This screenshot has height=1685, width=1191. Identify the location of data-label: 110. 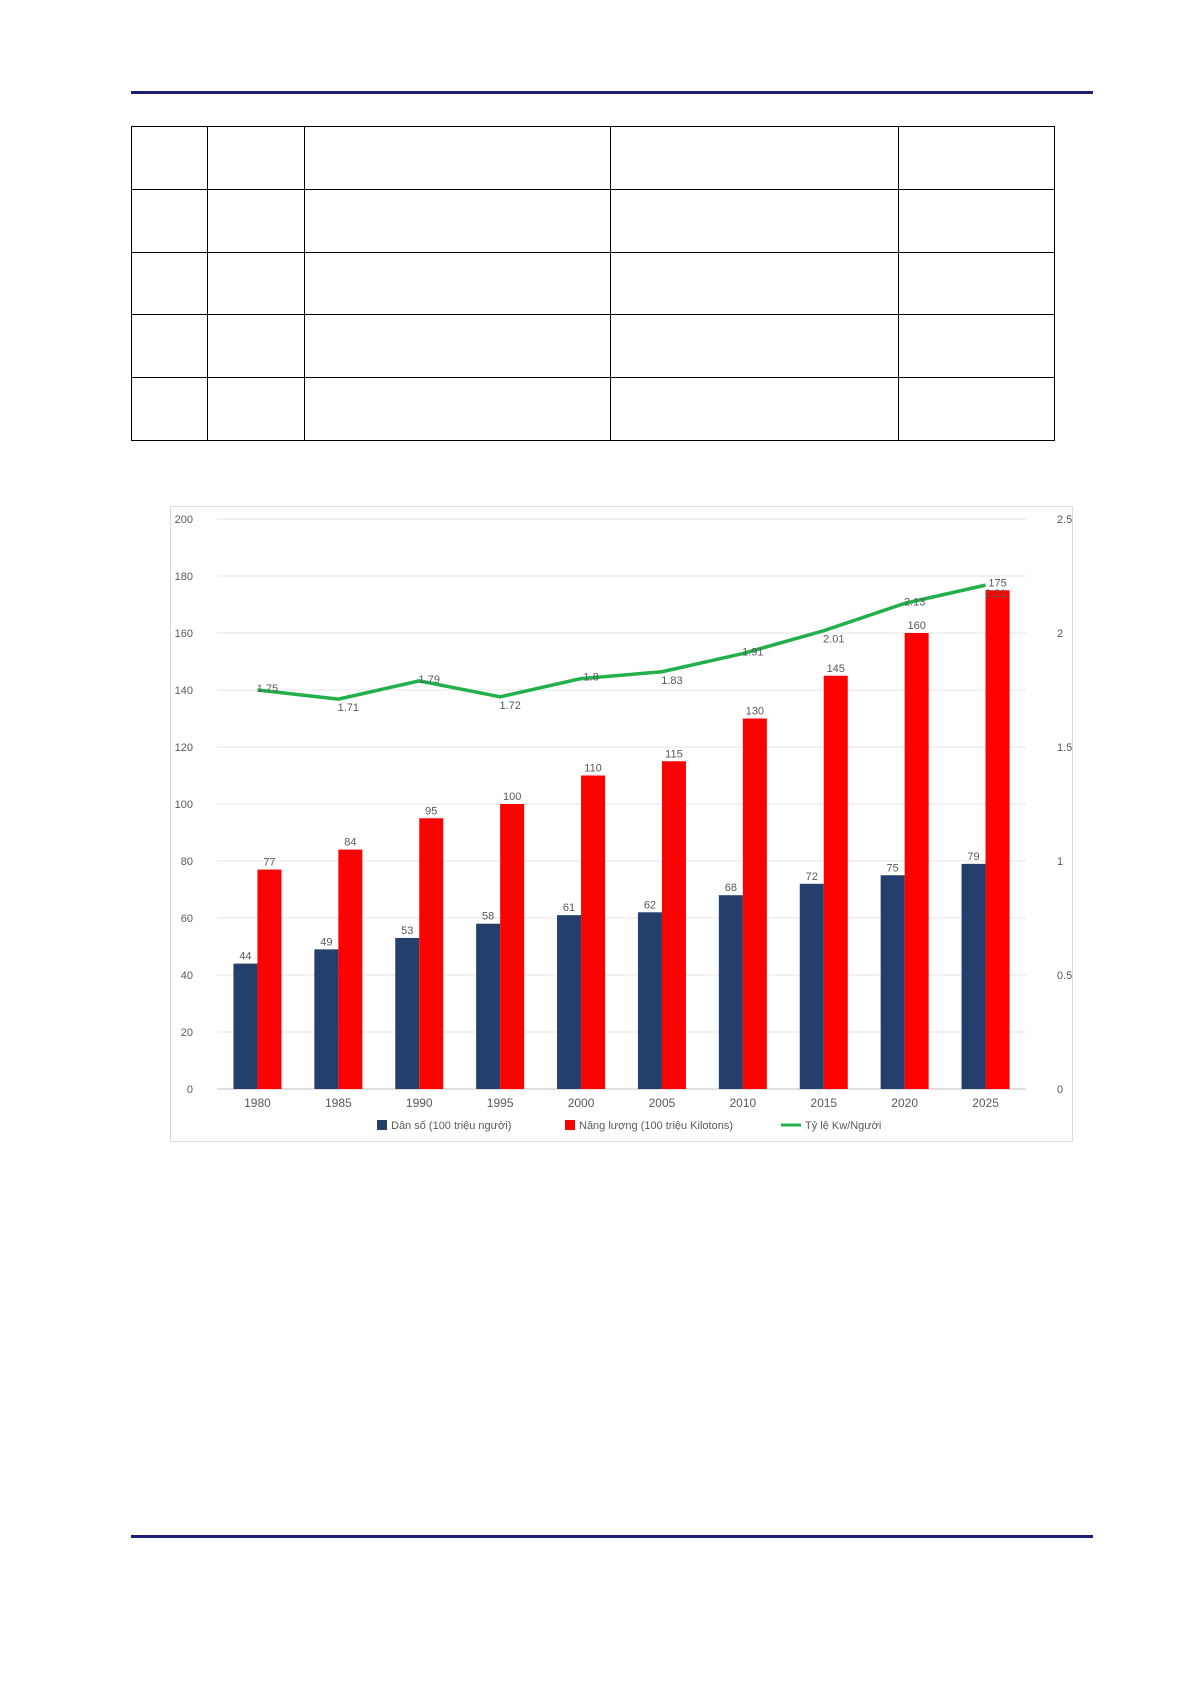
(593, 769).